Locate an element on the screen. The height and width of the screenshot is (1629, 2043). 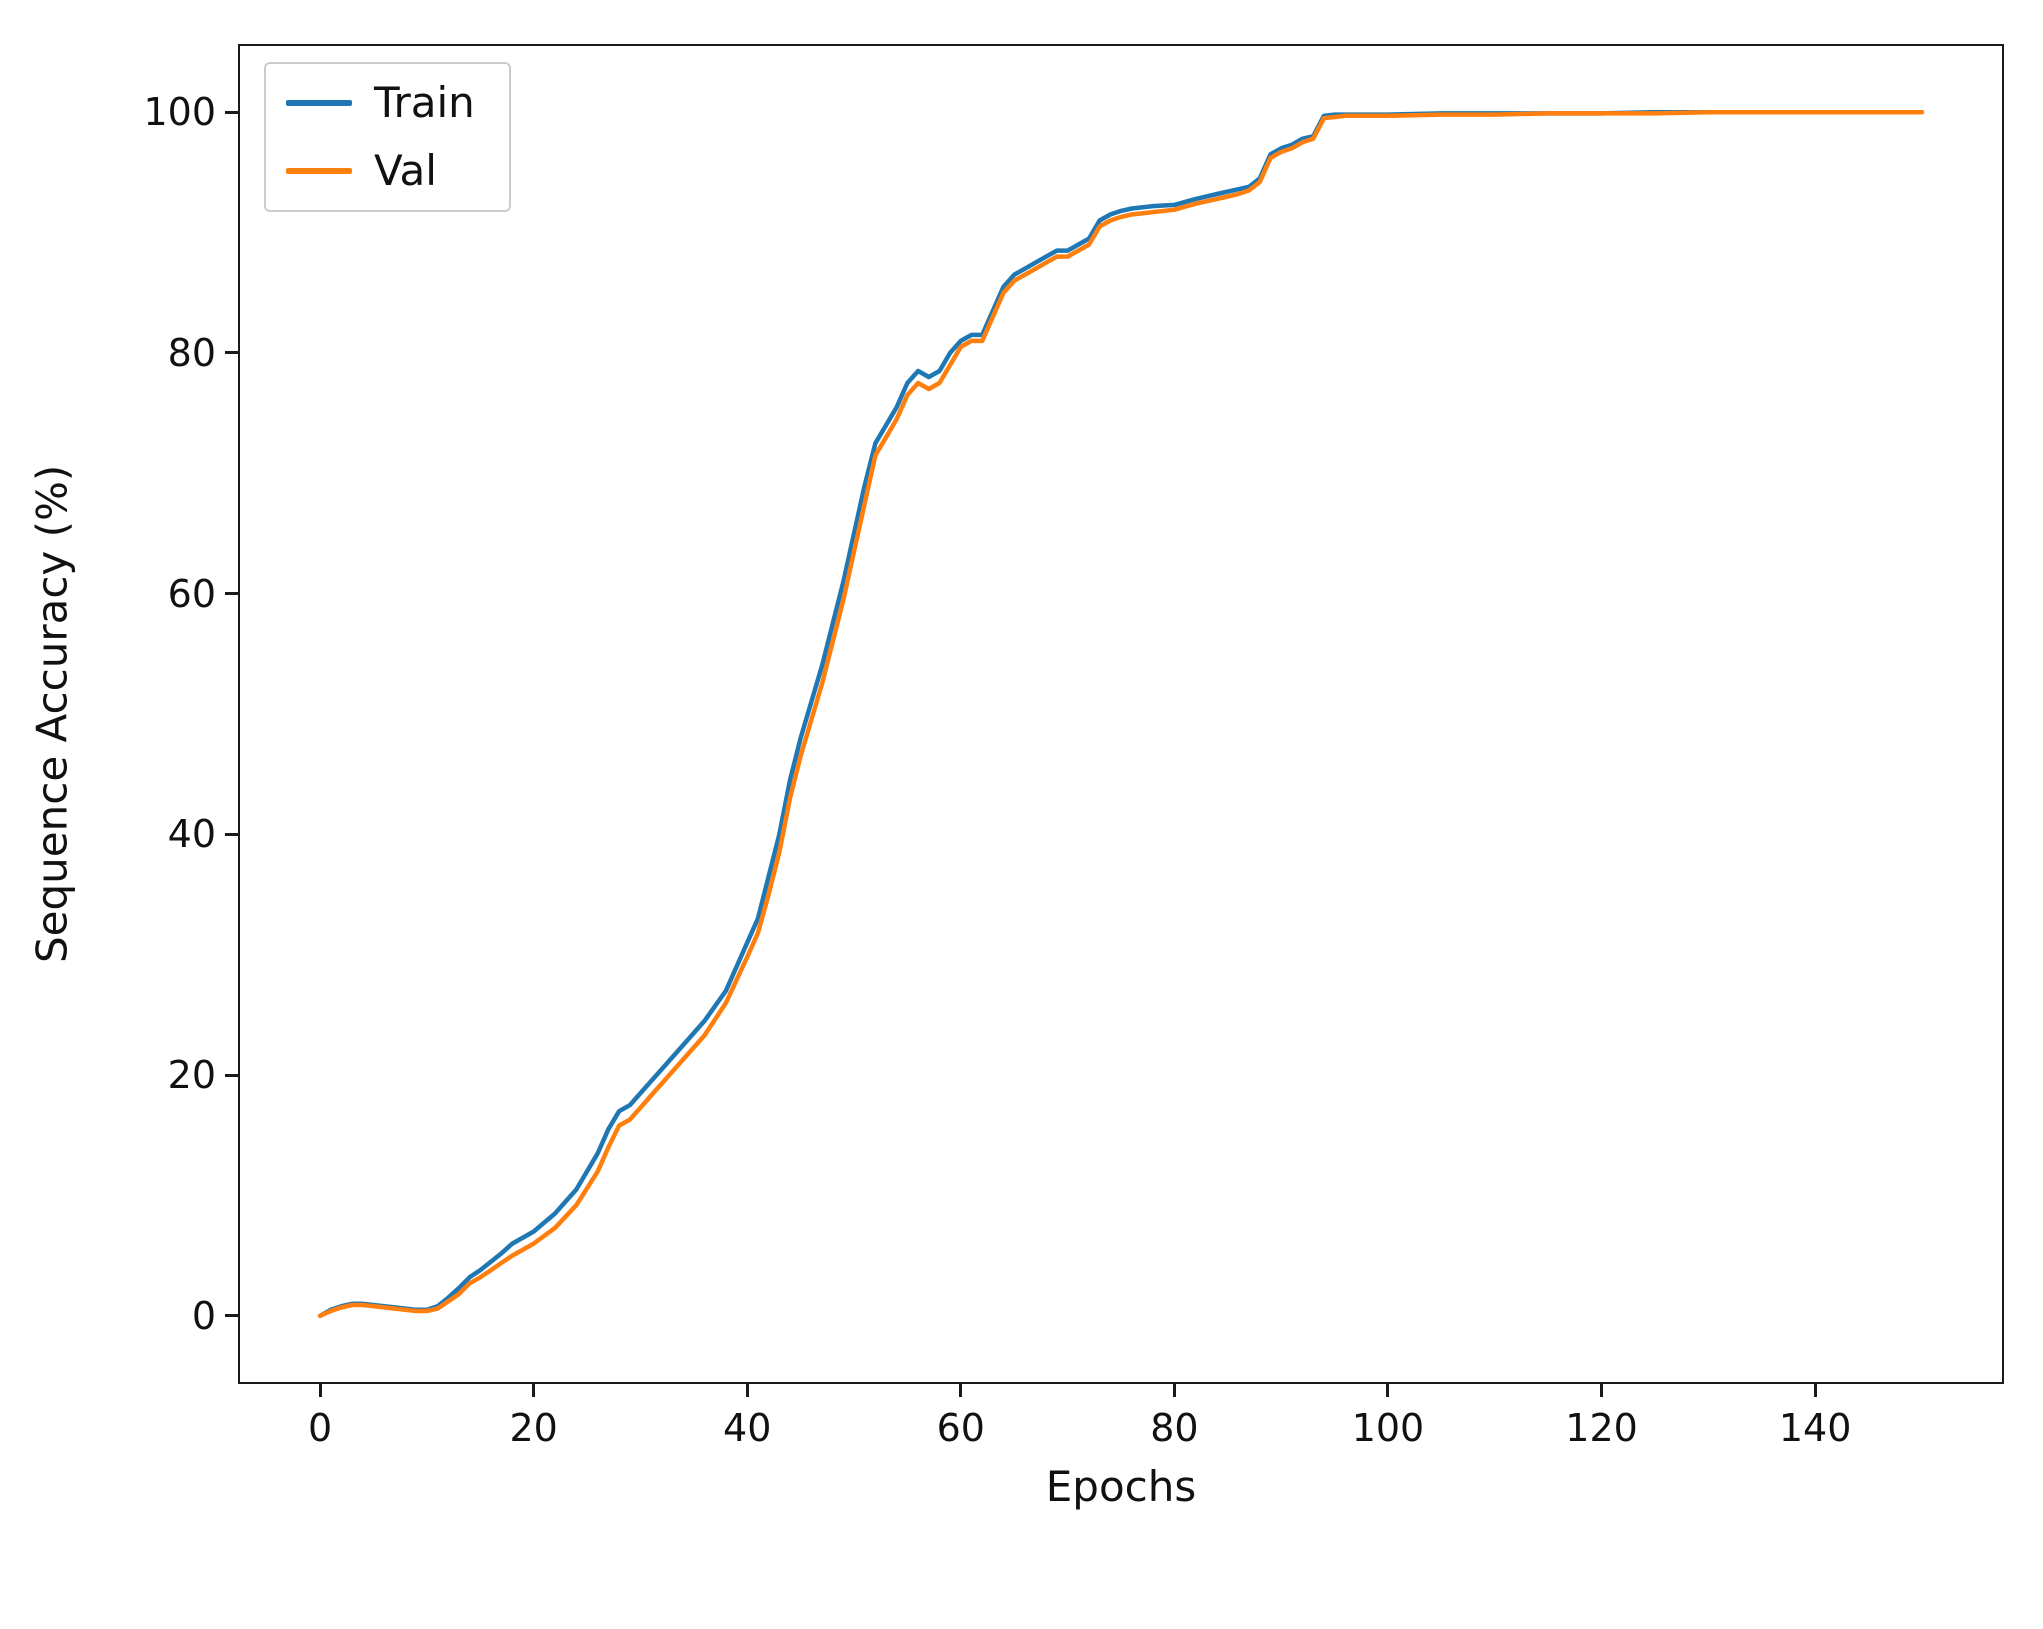
x-tick-label: 140 is located at coordinates (1815, 1428).